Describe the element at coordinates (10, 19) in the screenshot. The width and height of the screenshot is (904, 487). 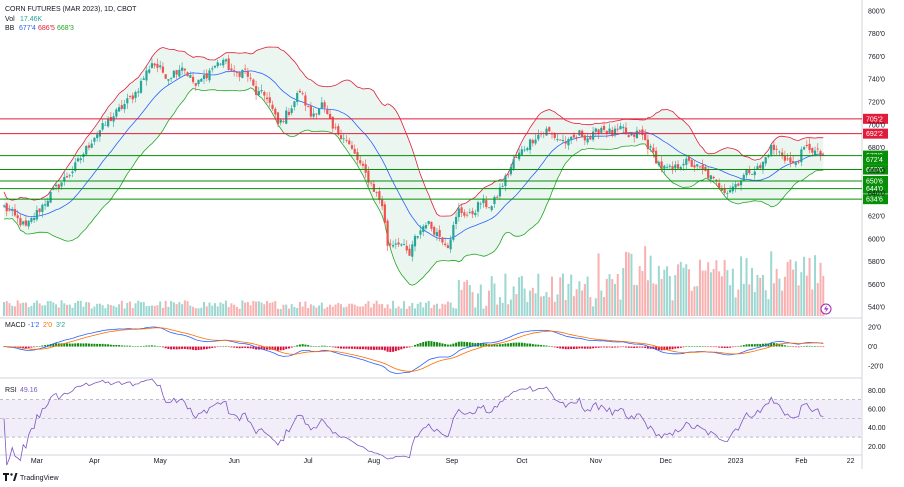
I see `vol-label: Vol` at that location.